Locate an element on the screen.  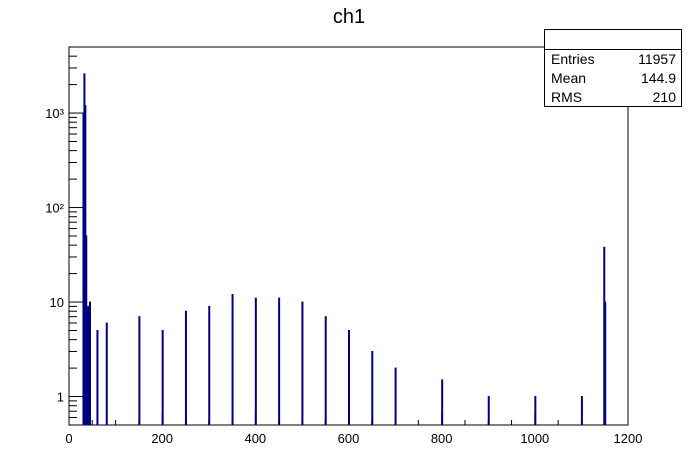
y-axis: 1 10 10² 10³ is located at coordinates (64, 237).